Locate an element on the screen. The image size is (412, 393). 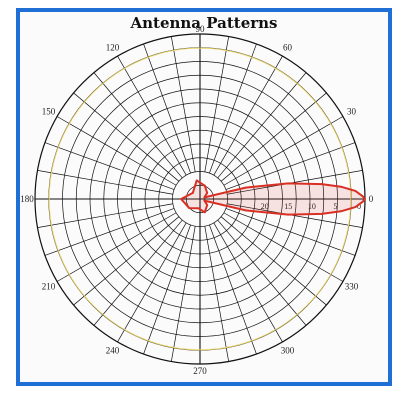
angle-label-150: 150 is located at coordinates (49, 112).